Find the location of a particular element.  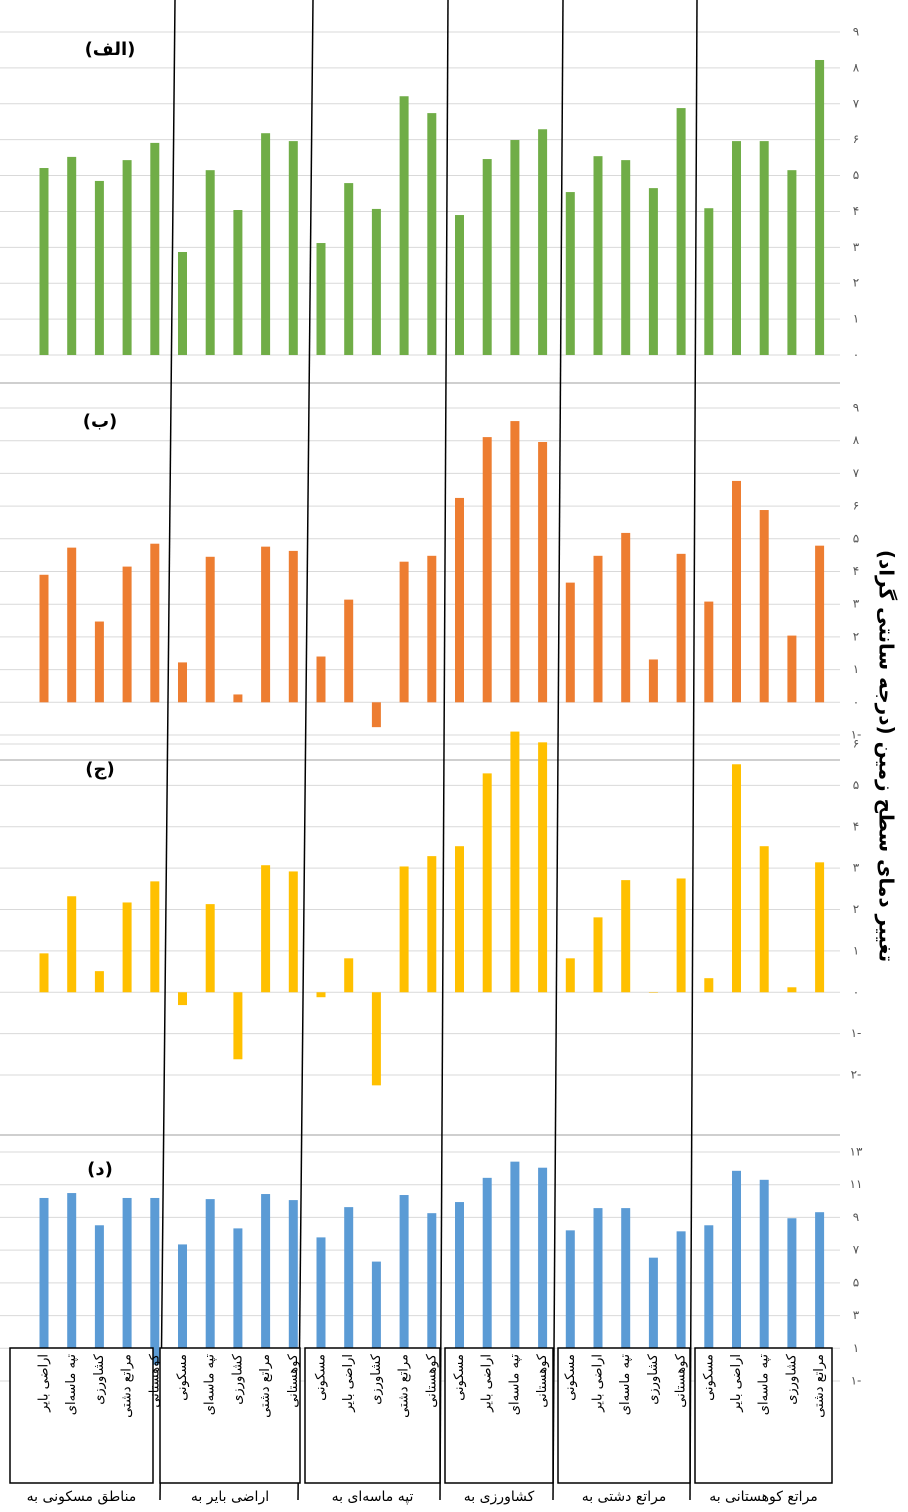

group-label: مراتع دشتی به is located at coordinates (624, 1497).